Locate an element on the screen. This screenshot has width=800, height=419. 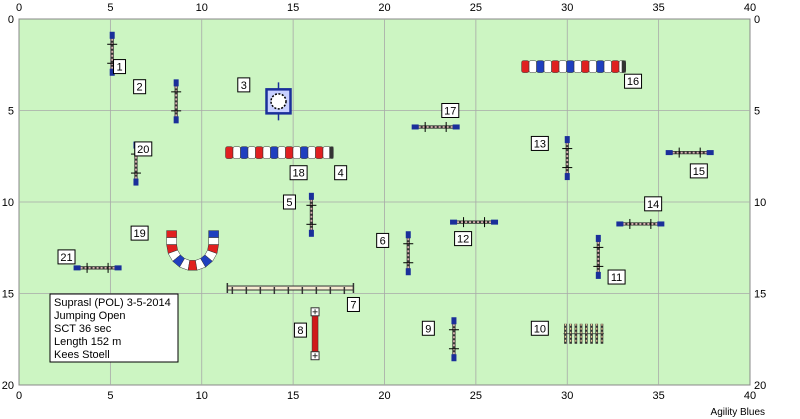
obstacle-number-7: 7 is located at coordinates (353, 305).